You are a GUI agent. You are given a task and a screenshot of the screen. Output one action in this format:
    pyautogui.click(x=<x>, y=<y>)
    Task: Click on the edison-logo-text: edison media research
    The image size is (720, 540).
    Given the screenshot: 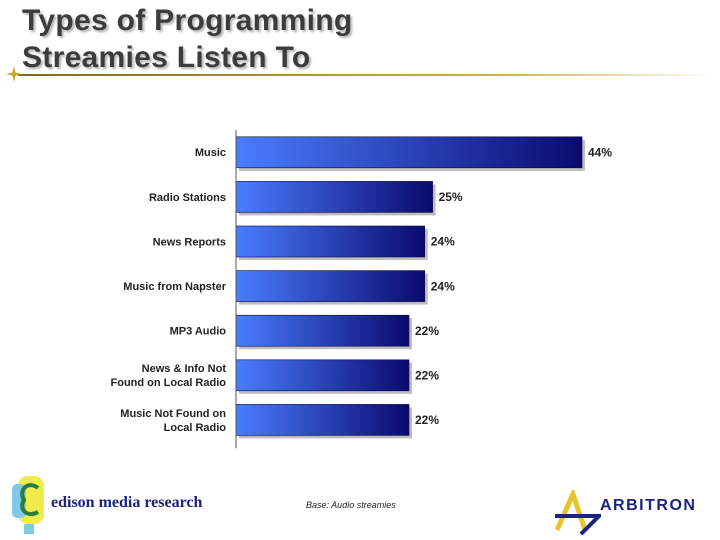 What is the action you would take?
    pyautogui.click(x=127, y=502)
    